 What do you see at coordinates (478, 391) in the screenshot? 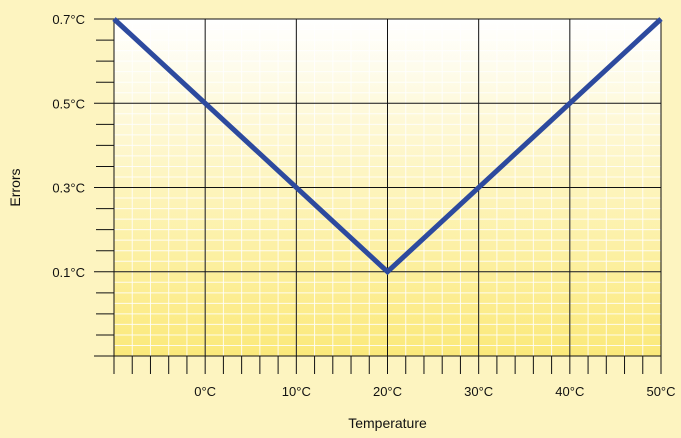
I see `x-tick-label: 30°C` at bounding box center [478, 391].